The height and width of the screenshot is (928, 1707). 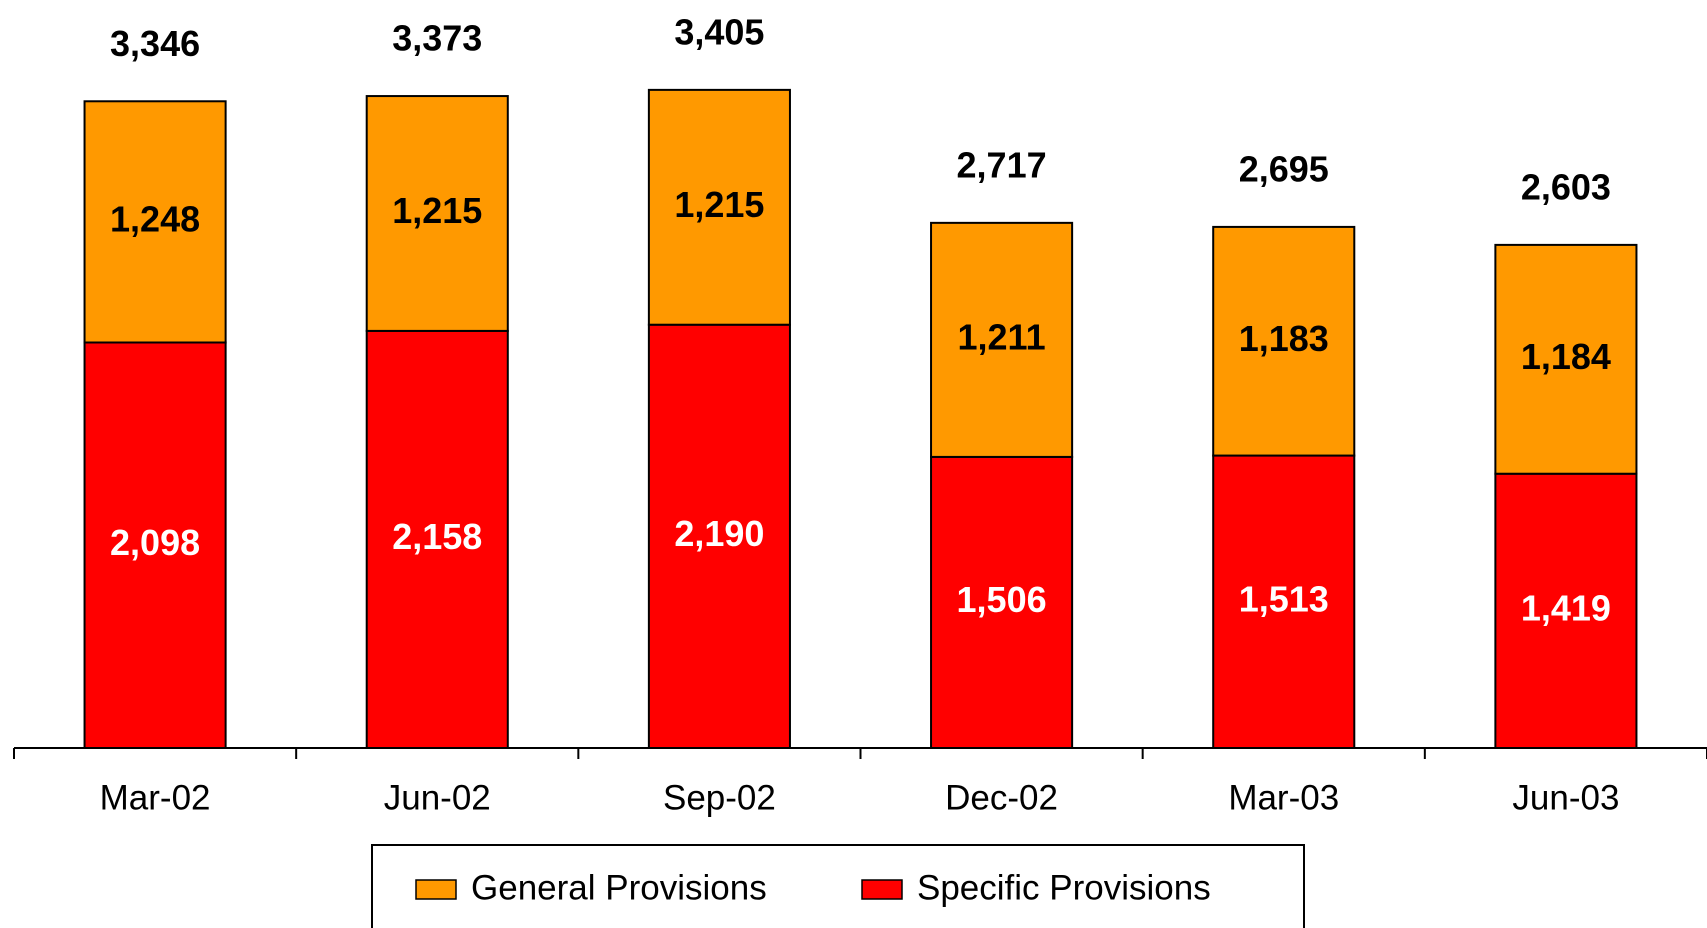 I want to click on segment-label: 1,506, so click(x=1002, y=599).